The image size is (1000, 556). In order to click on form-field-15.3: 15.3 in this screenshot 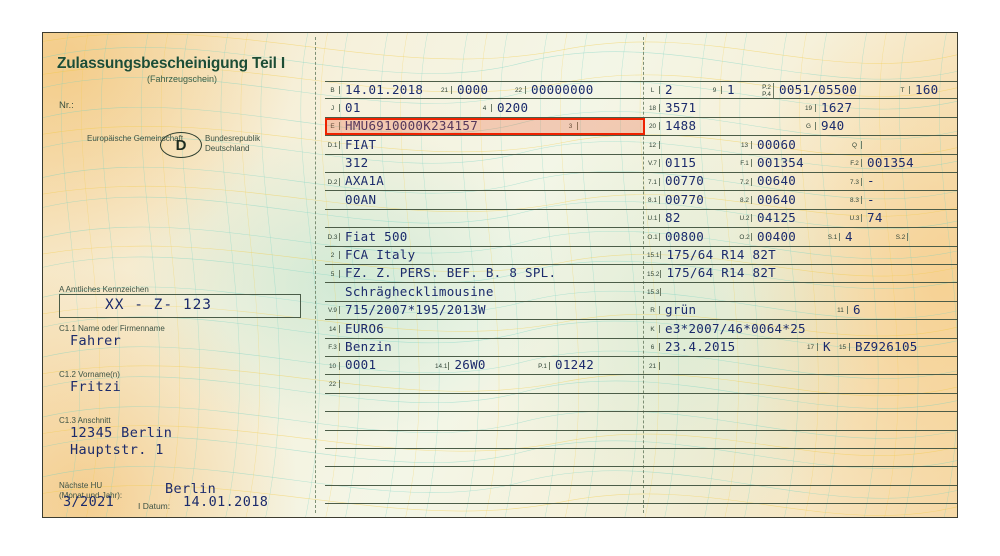, I will do `click(801, 291)`.